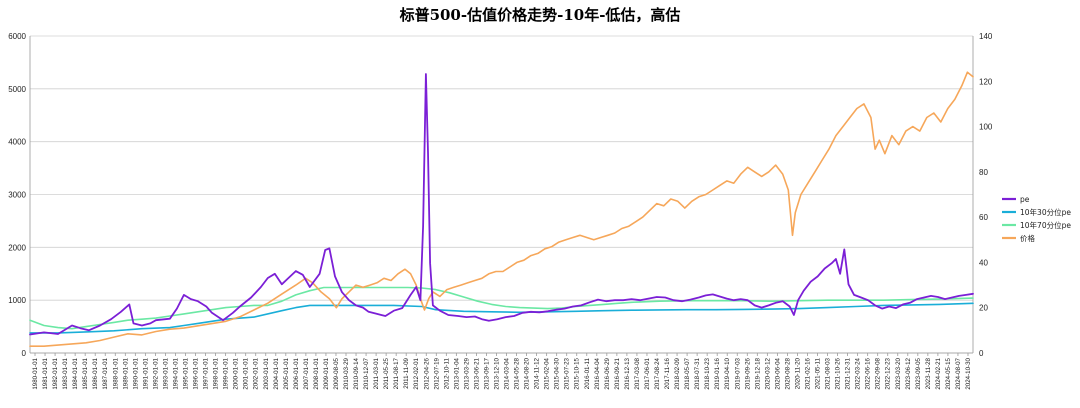  What do you see at coordinates (496, 373) in the screenshot?
I see `x-tick-label: 2013-12-10` at bounding box center [496, 373].